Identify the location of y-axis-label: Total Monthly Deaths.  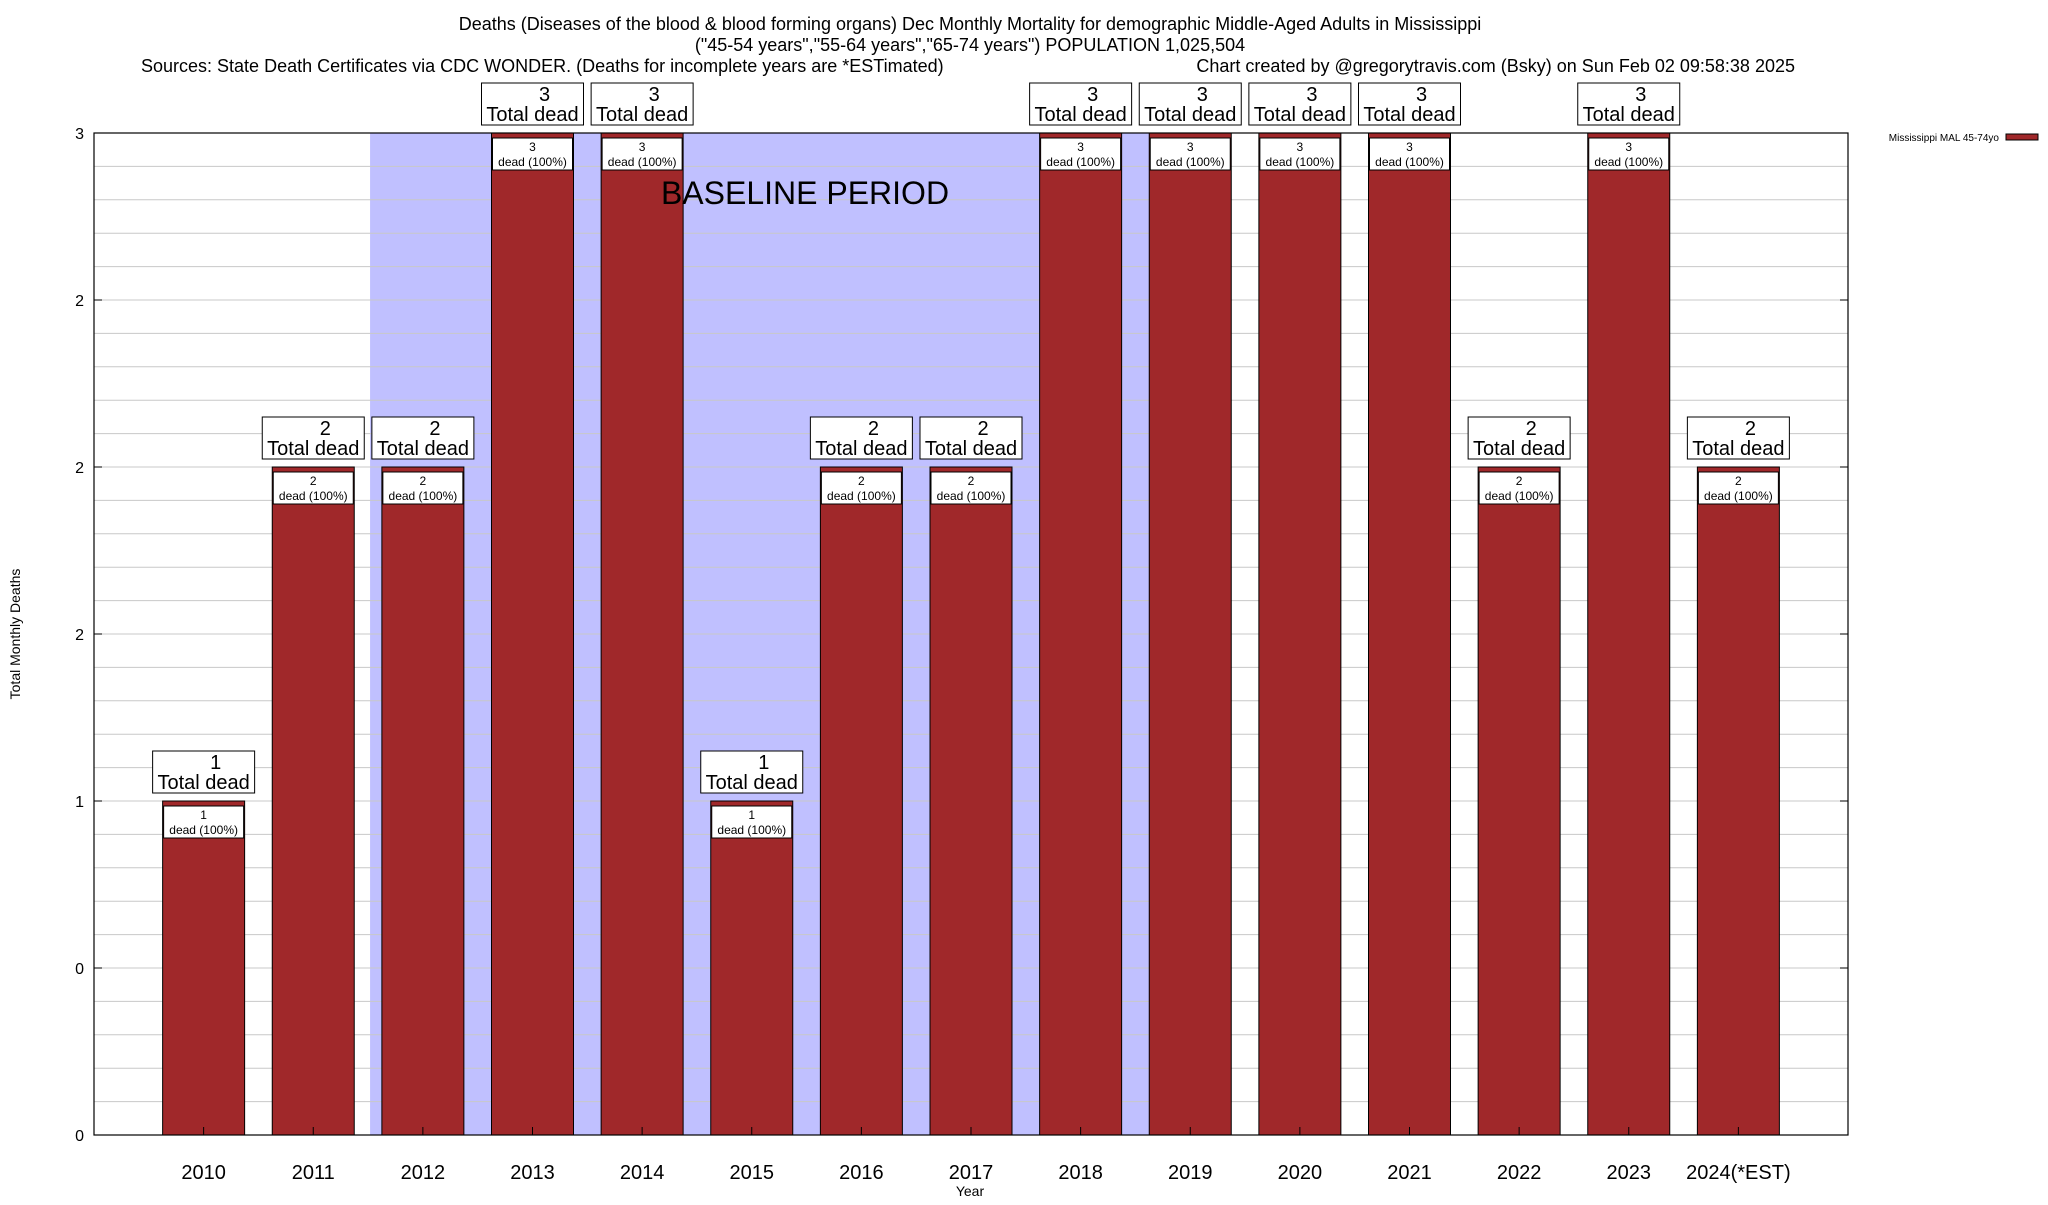
(15, 634).